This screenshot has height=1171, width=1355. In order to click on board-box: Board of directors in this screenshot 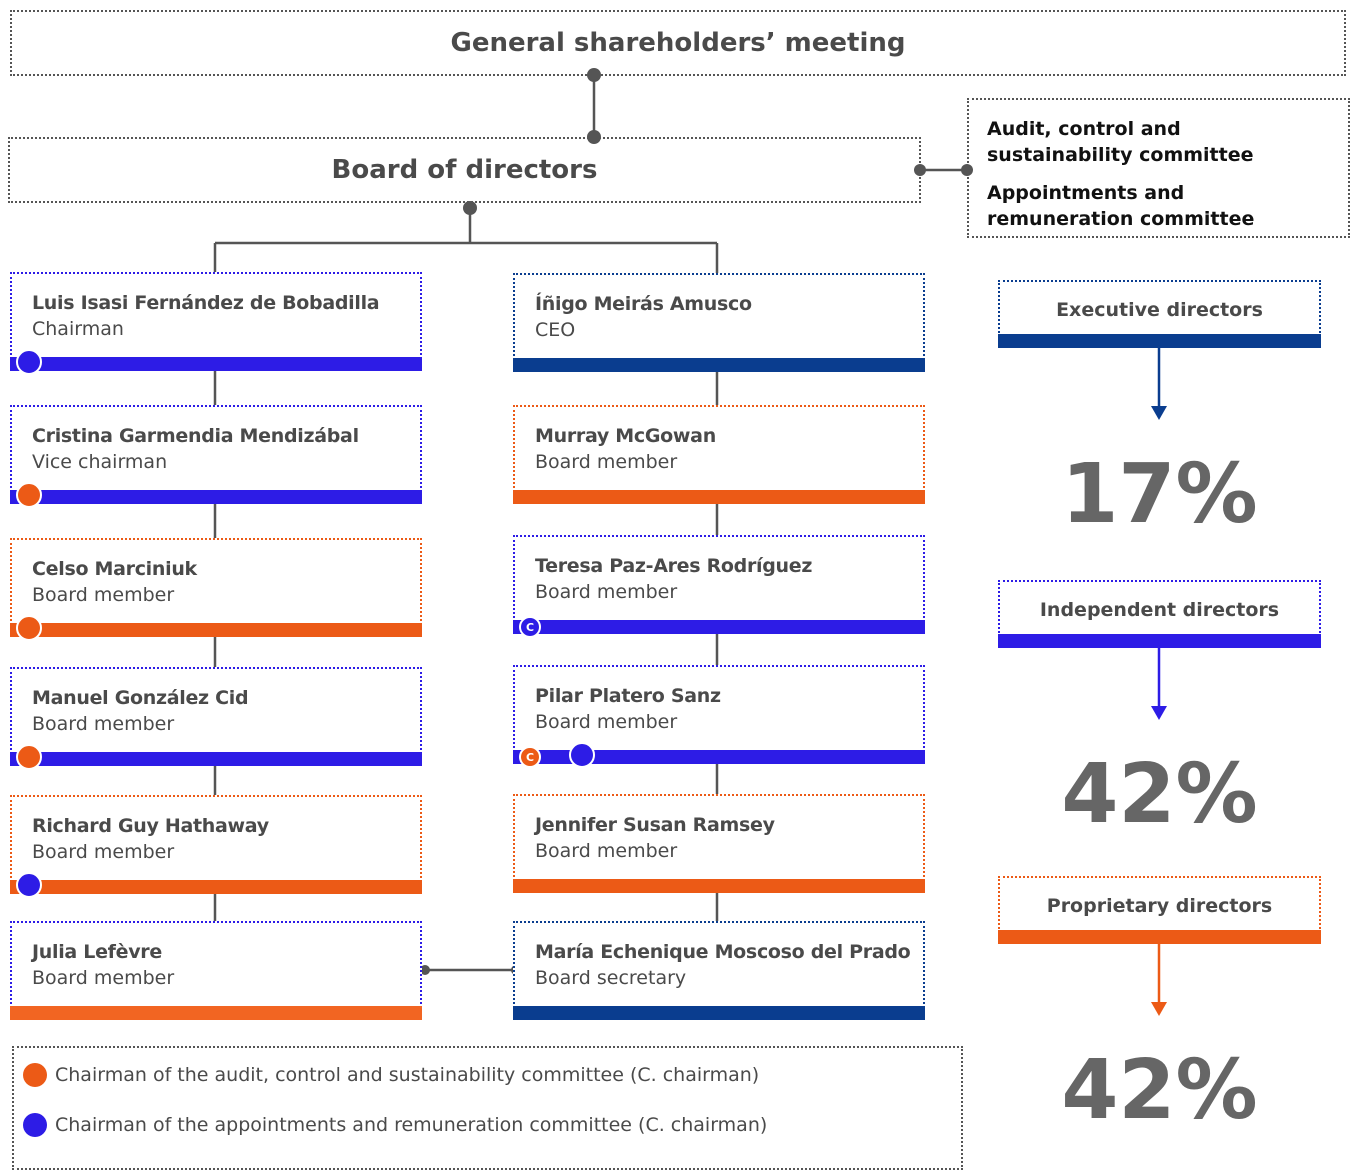, I will do `click(464, 170)`.